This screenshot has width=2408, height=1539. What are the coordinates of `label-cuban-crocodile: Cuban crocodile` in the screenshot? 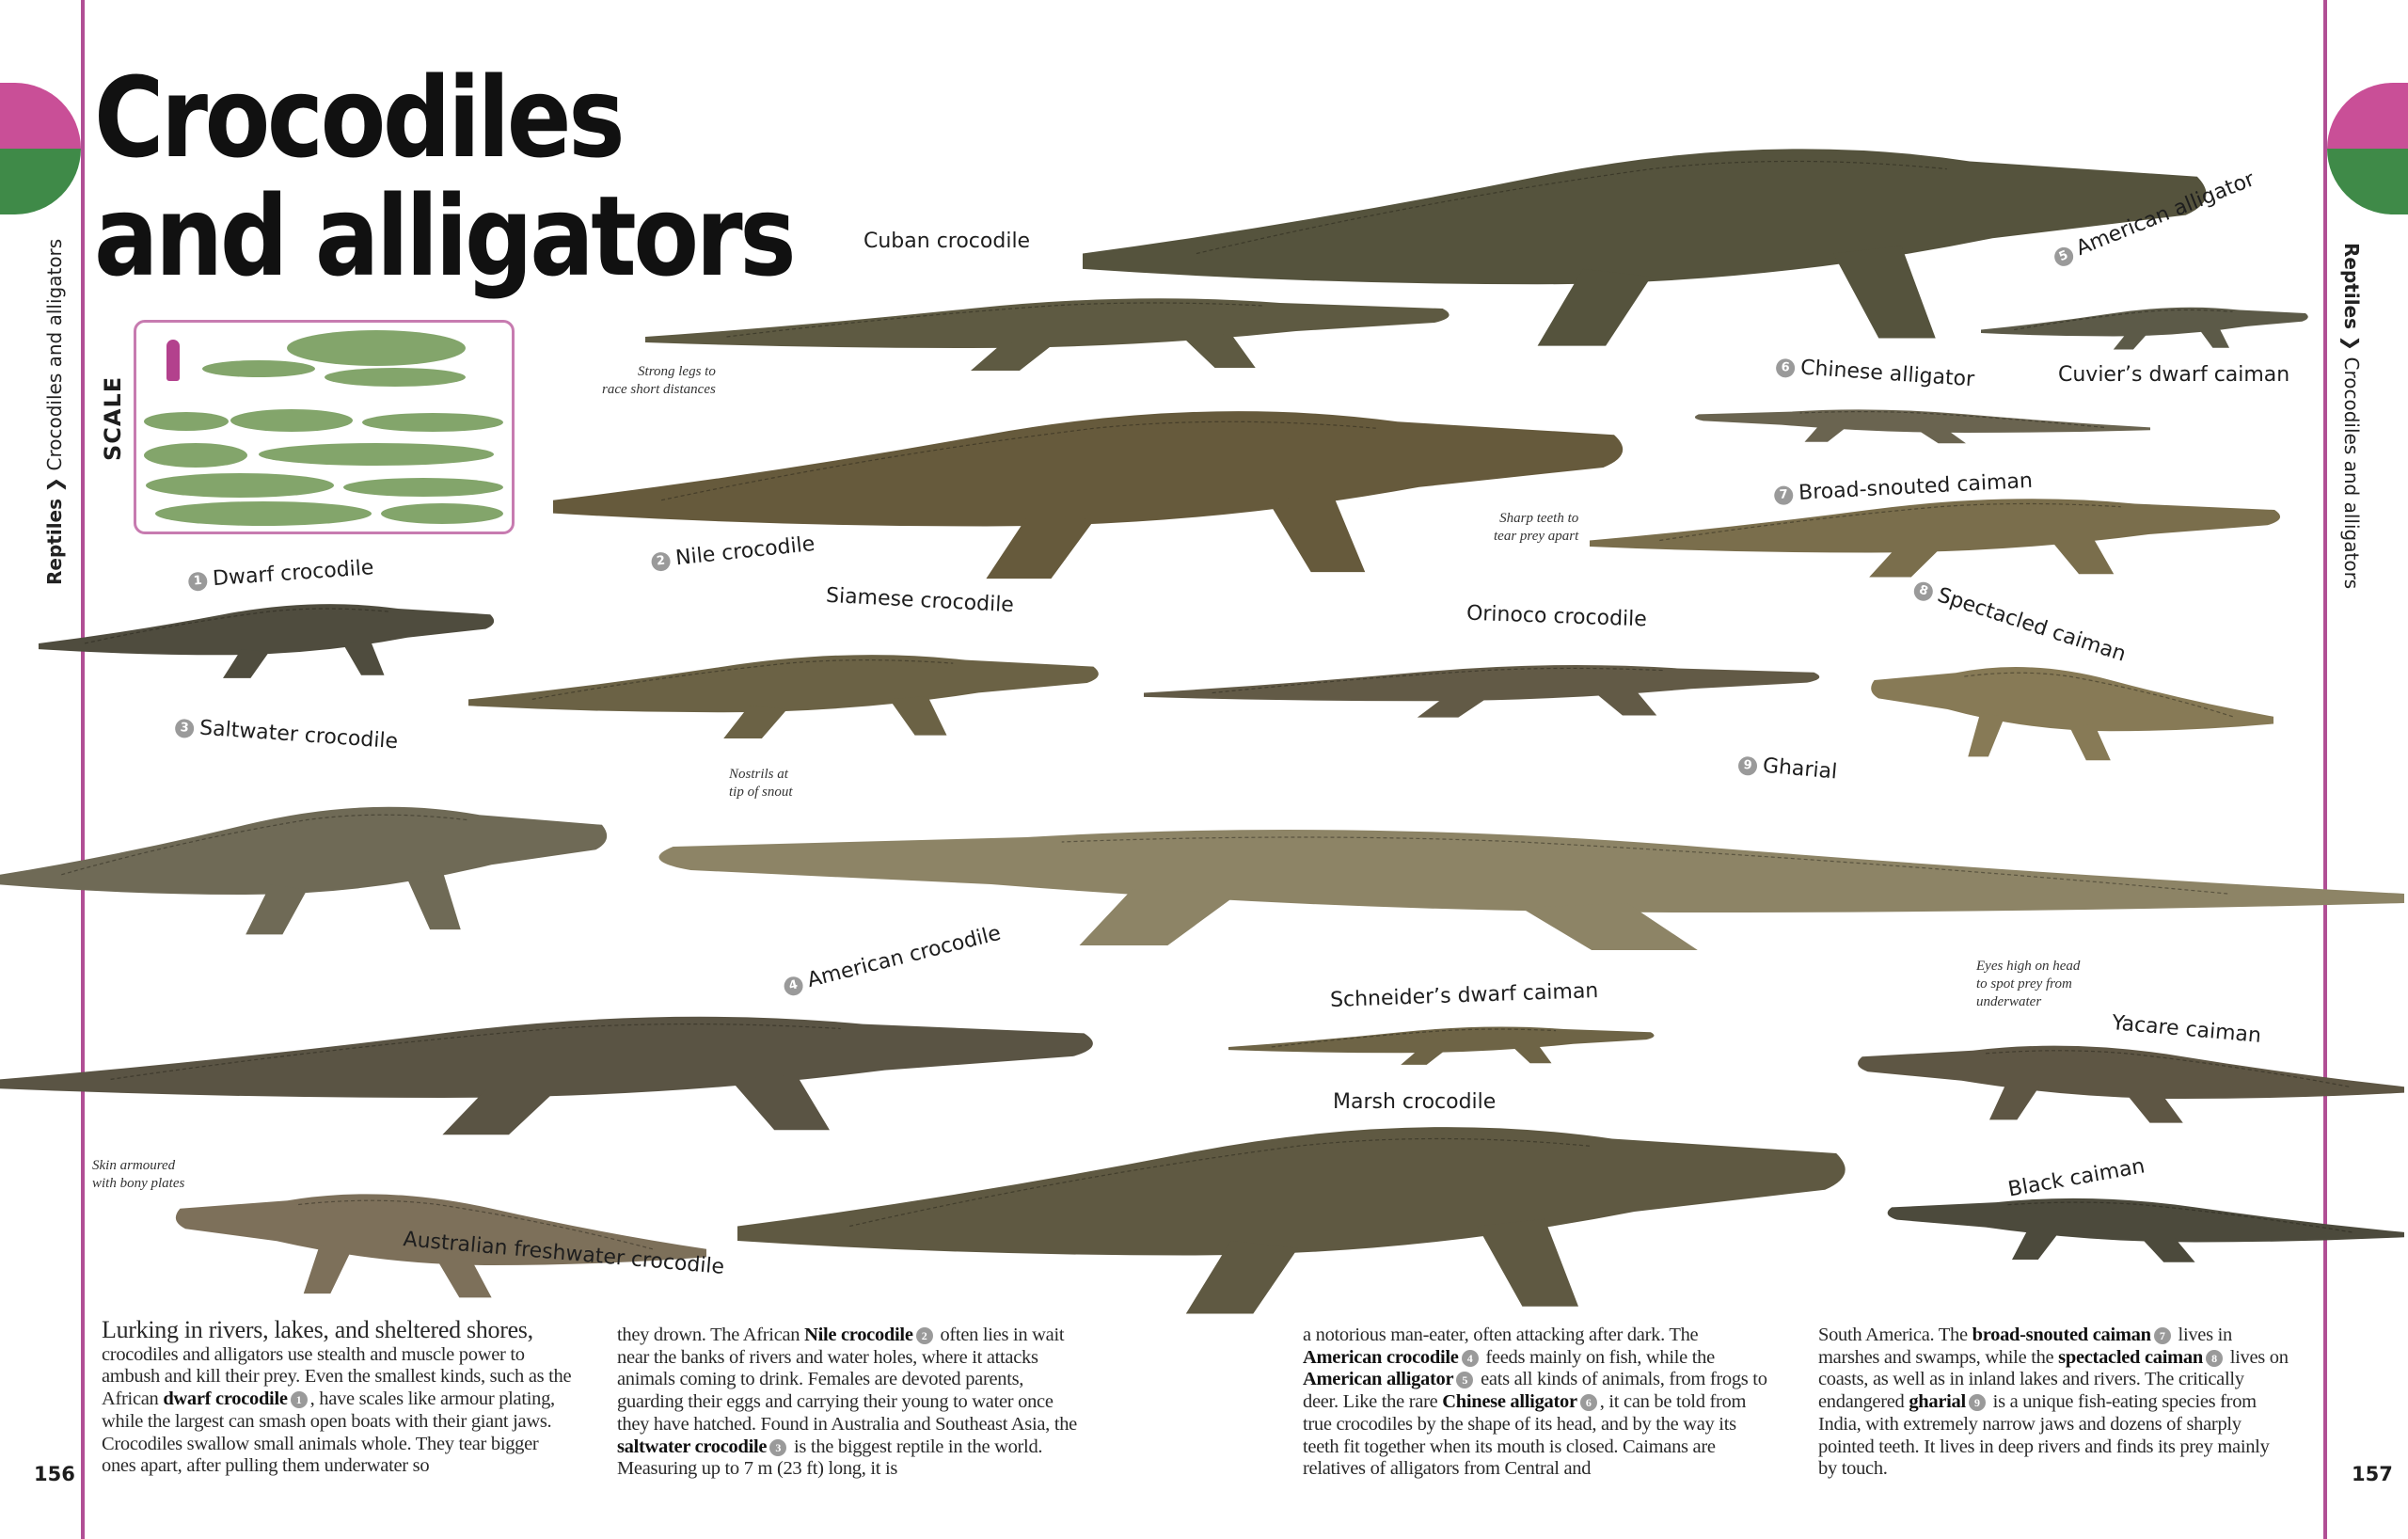 It's located at (947, 241).